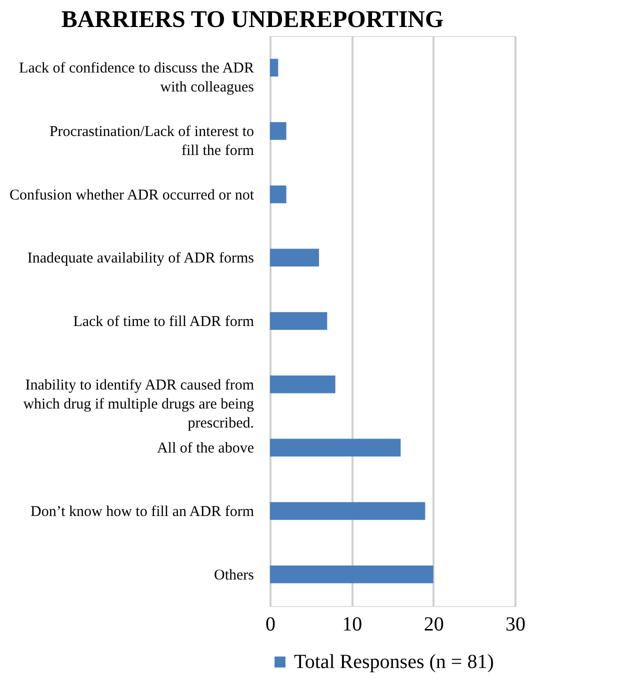 Image resolution: width=619 pixels, height=687 pixels. I want to click on y-tick-label: Procrastination/Lack of interest to fill the form, so click(151, 141).